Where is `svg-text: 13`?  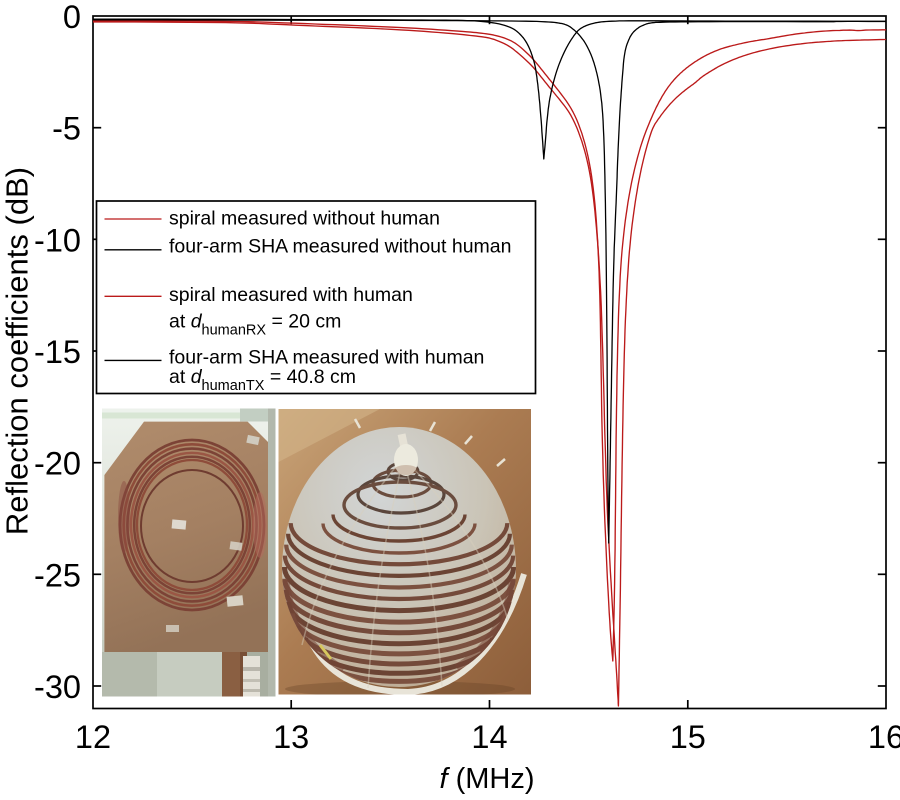
svg-text: 13 is located at coordinates (291, 737).